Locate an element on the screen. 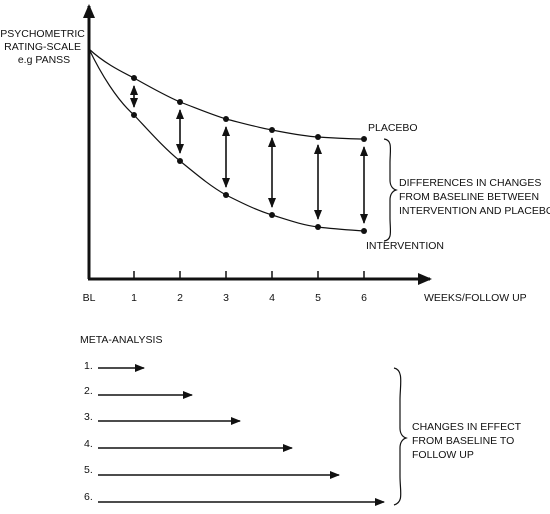 This screenshot has height=514, width=550. x-tick-label-2: 2 is located at coordinates (180, 298).